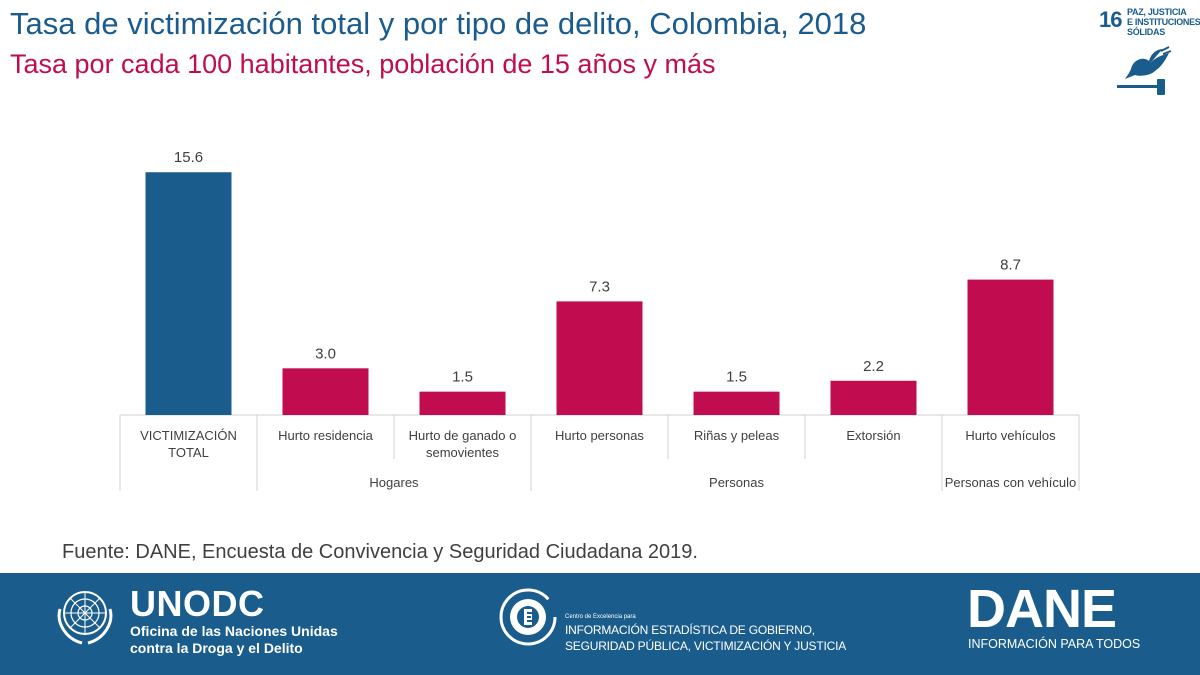  Describe the element at coordinates (85, 618) in the screenshot. I see `un-emblem-icon` at that location.